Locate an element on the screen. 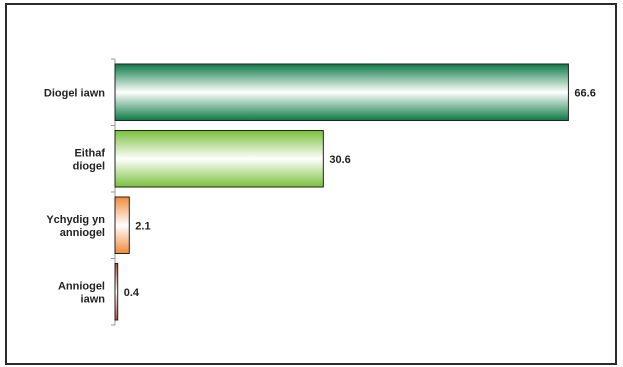 The image size is (623, 367). data-label: 0.4 is located at coordinates (132, 293).